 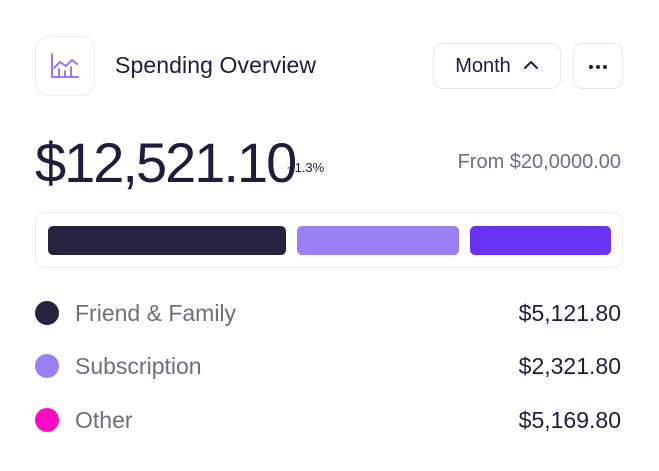 I want to click on segment-subscription, so click(x=378, y=240).